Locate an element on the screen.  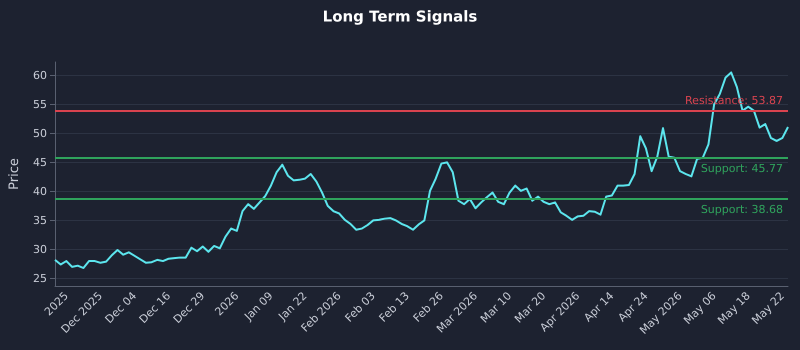
x-tick-label: Mar 10 is located at coordinates (496, 307).